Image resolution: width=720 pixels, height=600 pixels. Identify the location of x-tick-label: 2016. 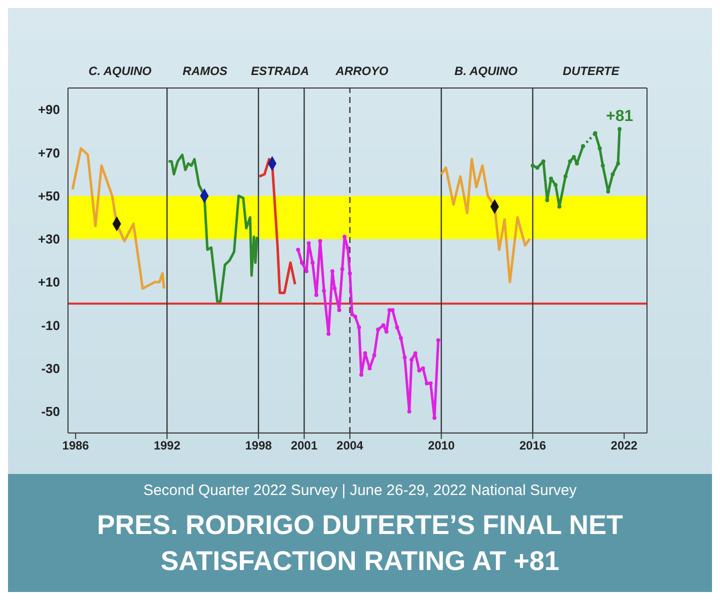
(532, 445).